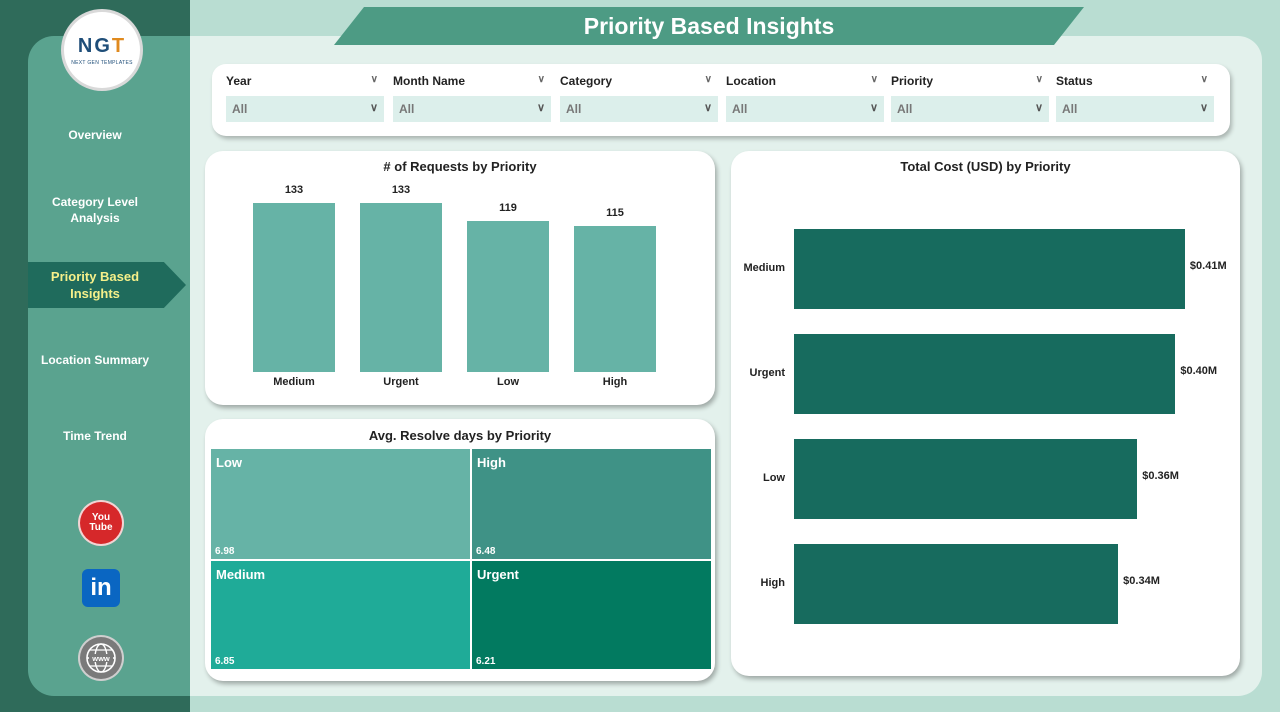 The width and height of the screenshot is (1280, 712). I want to click on y-tick-label: Medium, so click(764, 268).